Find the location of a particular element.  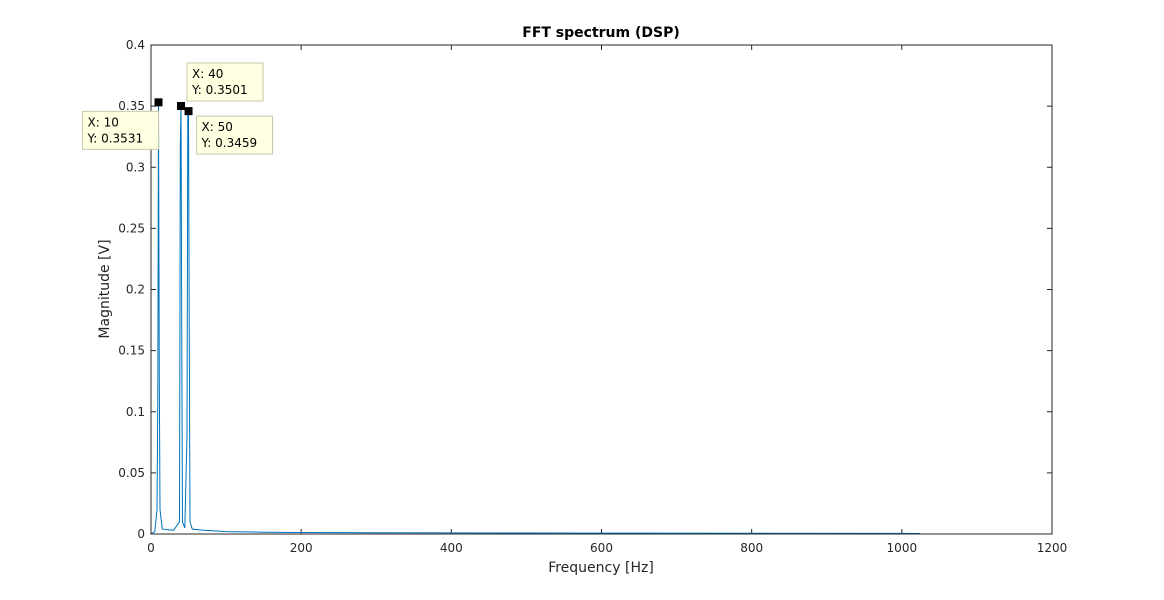

x-tick-label: 600 is located at coordinates (601, 548).